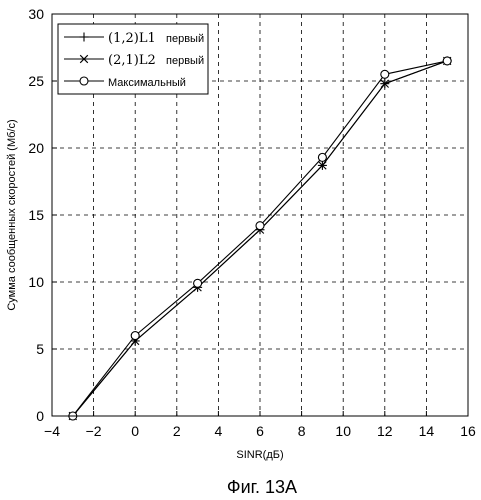 The image size is (481, 500). What do you see at coordinates (132, 38) in the screenshot?
I see `legend-label-main: (1,2)L1` at bounding box center [132, 38].